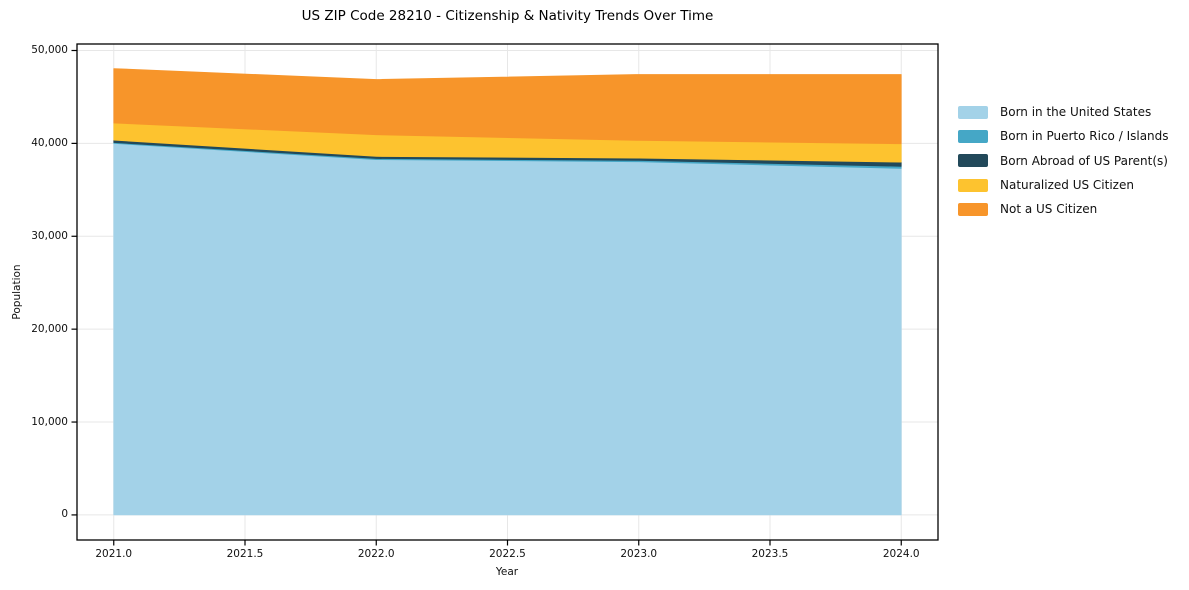 This screenshot has height=590, width=1189. Describe the element at coordinates (639, 554) in the screenshot. I see `x-tick-label: 2023.0` at that location.